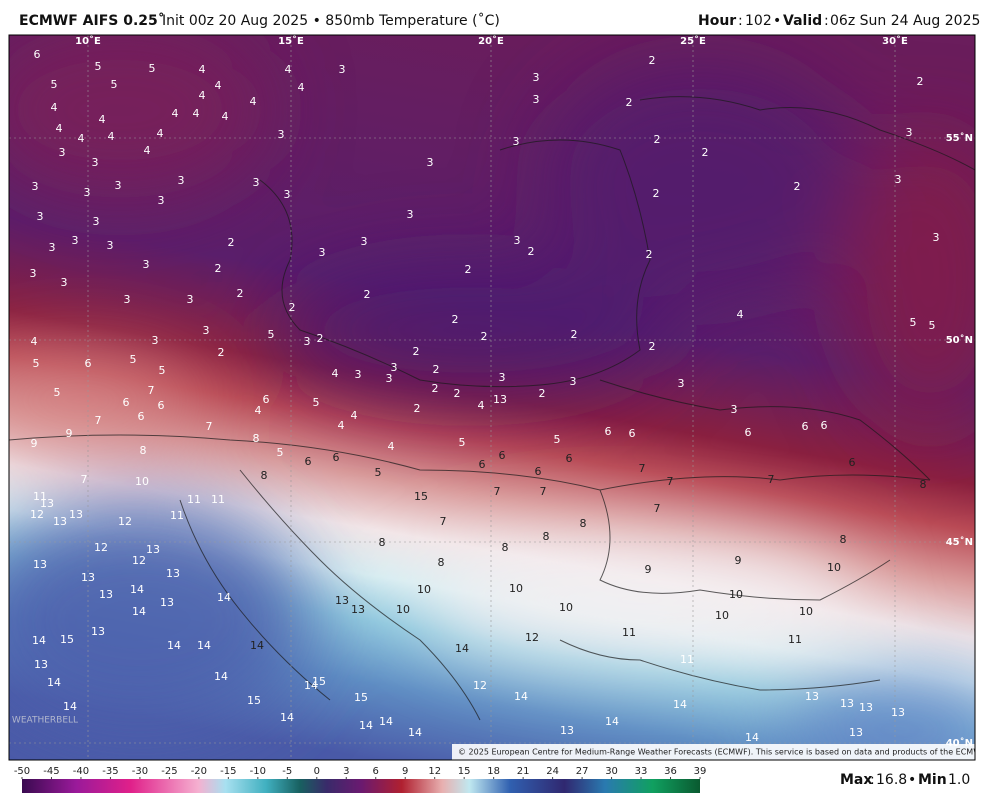 The height and width of the screenshot is (808, 984). What do you see at coordinates (802, 21) in the screenshot?
I see `valid-label: Valid` at bounding box center [802, 21].